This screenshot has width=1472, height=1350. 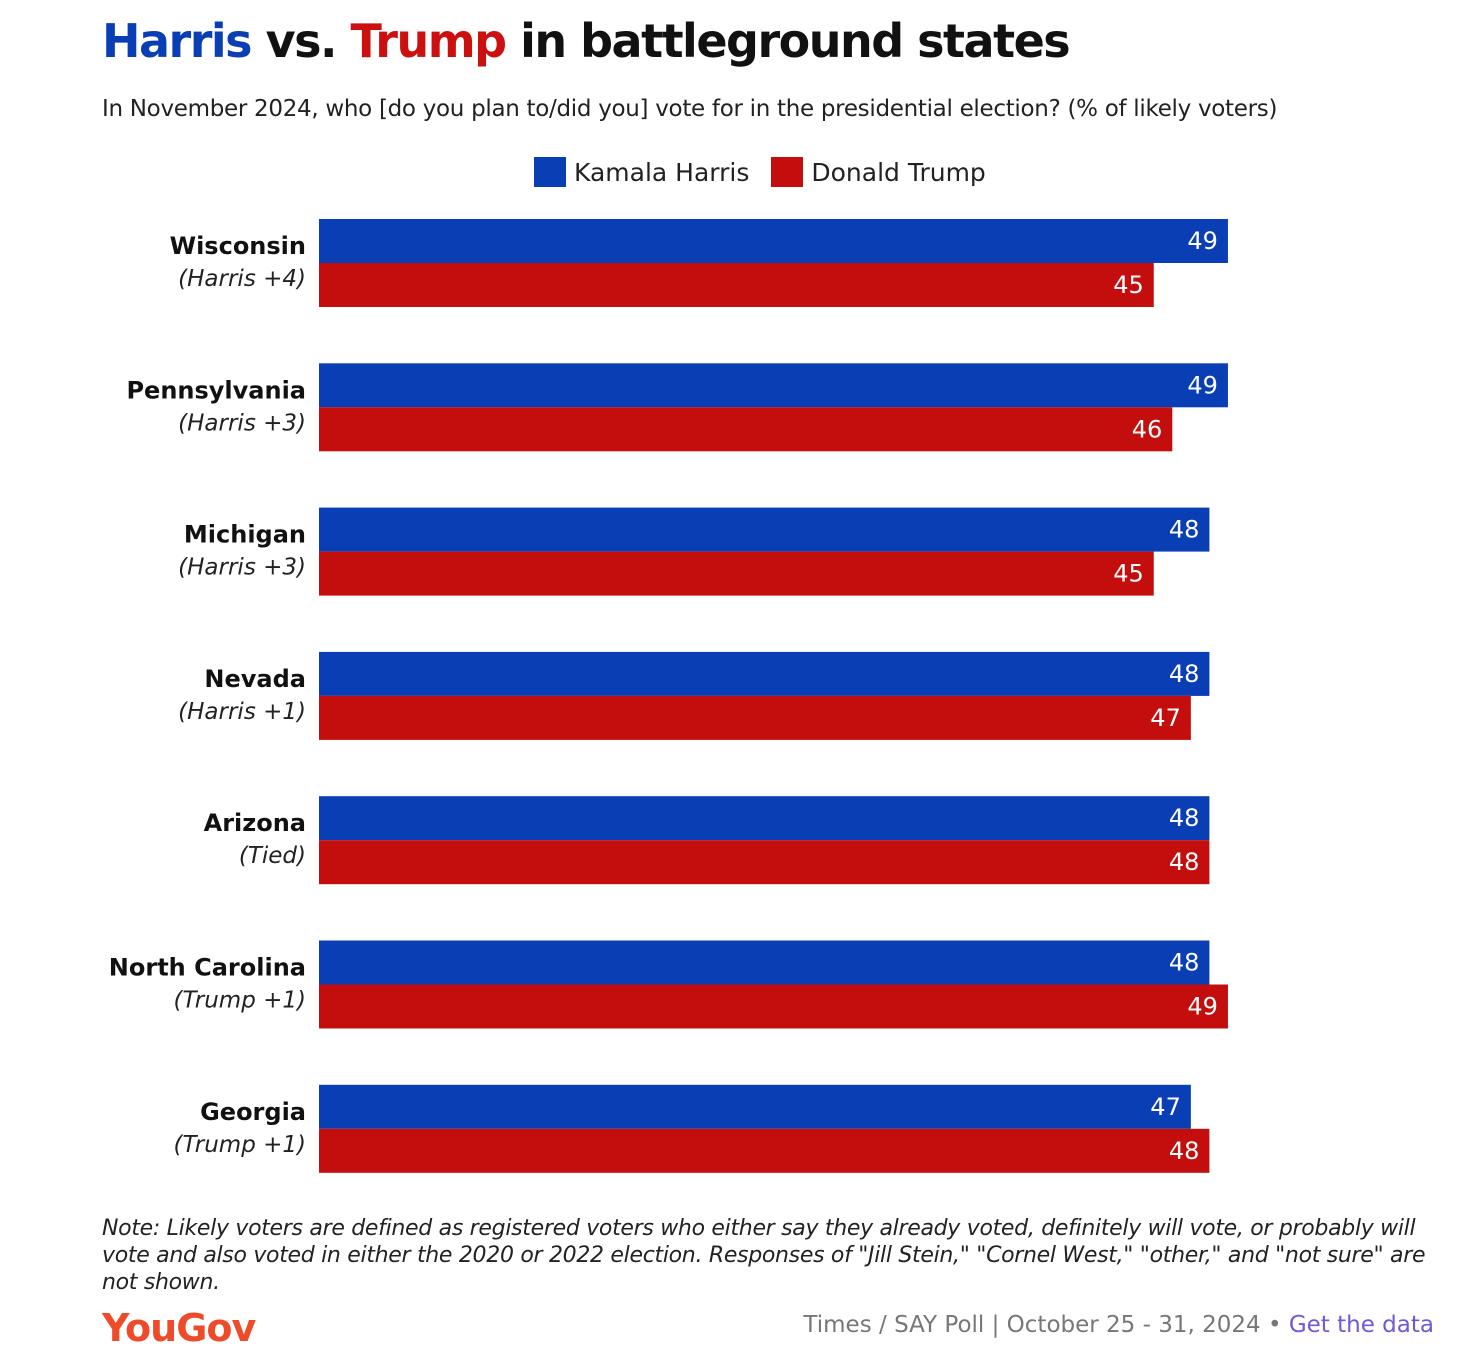 I want to click on bar-trump-arizona, so click(x=764, y=862).